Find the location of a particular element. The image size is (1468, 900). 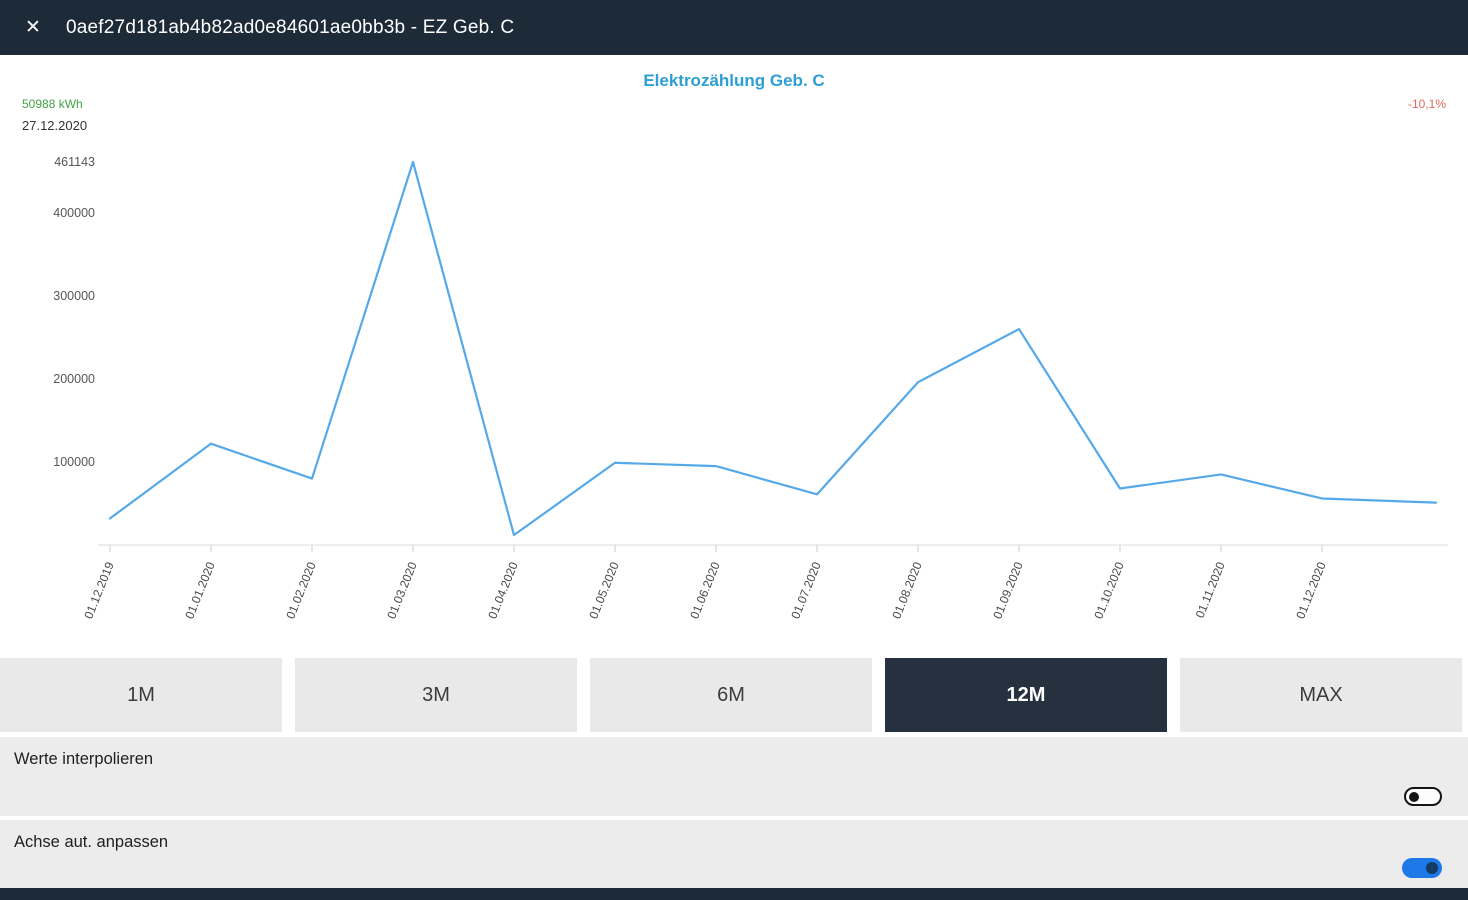

range-button-12m: 12M is located at coordinates (1026, 695).